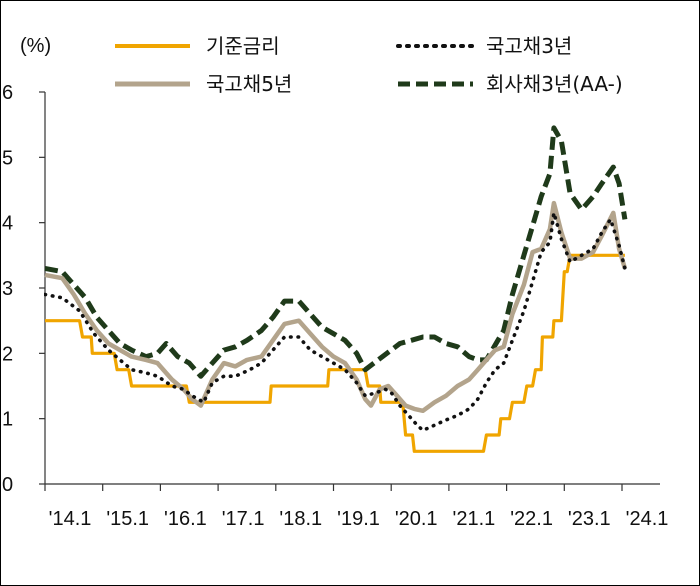  What do you see at coordinates (358, 519) in the screenshot?
I see `x-tick-label: '19.1` at bounding box center [358, 519].